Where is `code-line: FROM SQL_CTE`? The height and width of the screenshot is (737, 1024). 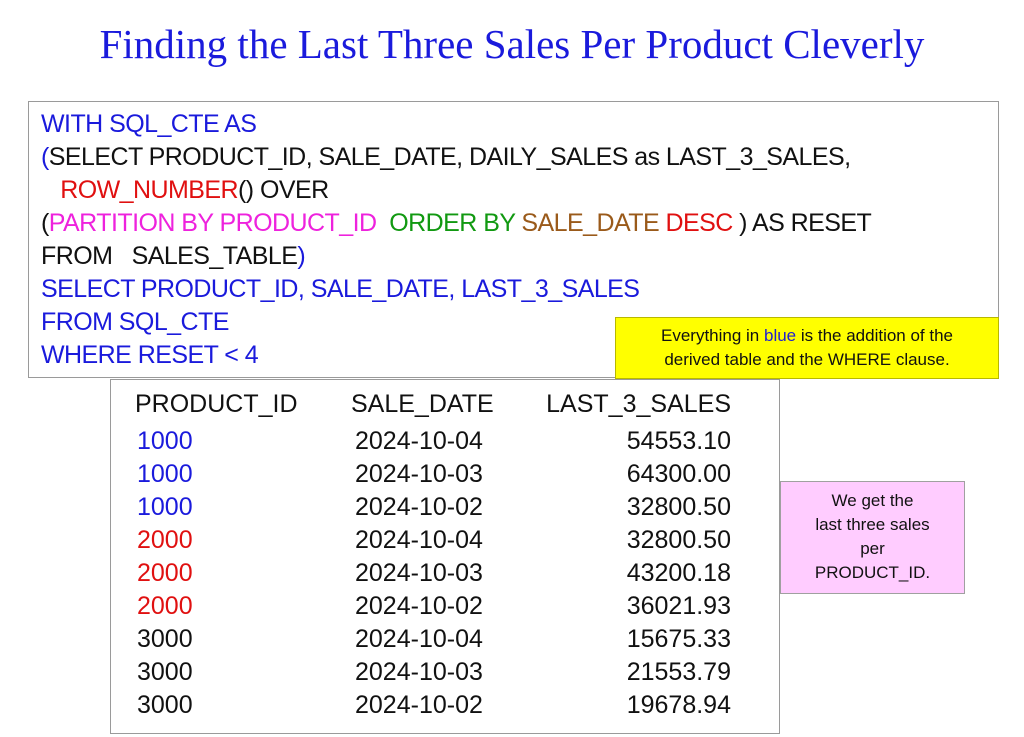
code-line: FROM SQL_CTE is located at coordinates (456, 322).